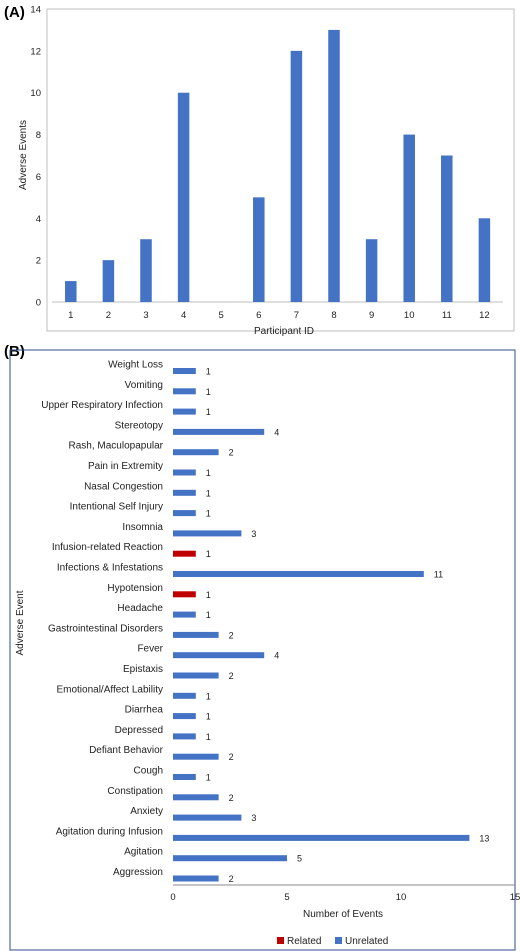  Describe the element at coordinates (135, 791) in the screenshot. I see `panel-b-category-label: Constipation` at that location.